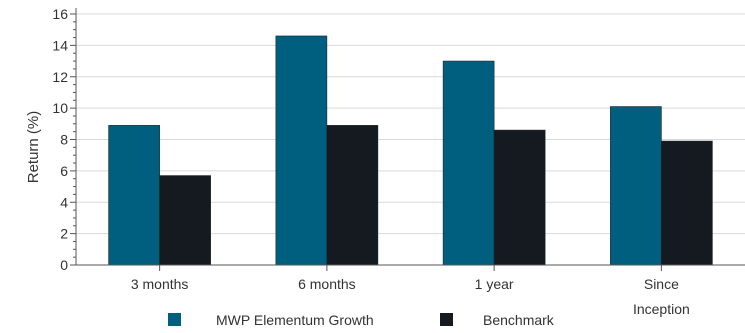 This screenshot has width=745, height=333. I want to click on x-tick-label: 3 months, so click(160, 284).